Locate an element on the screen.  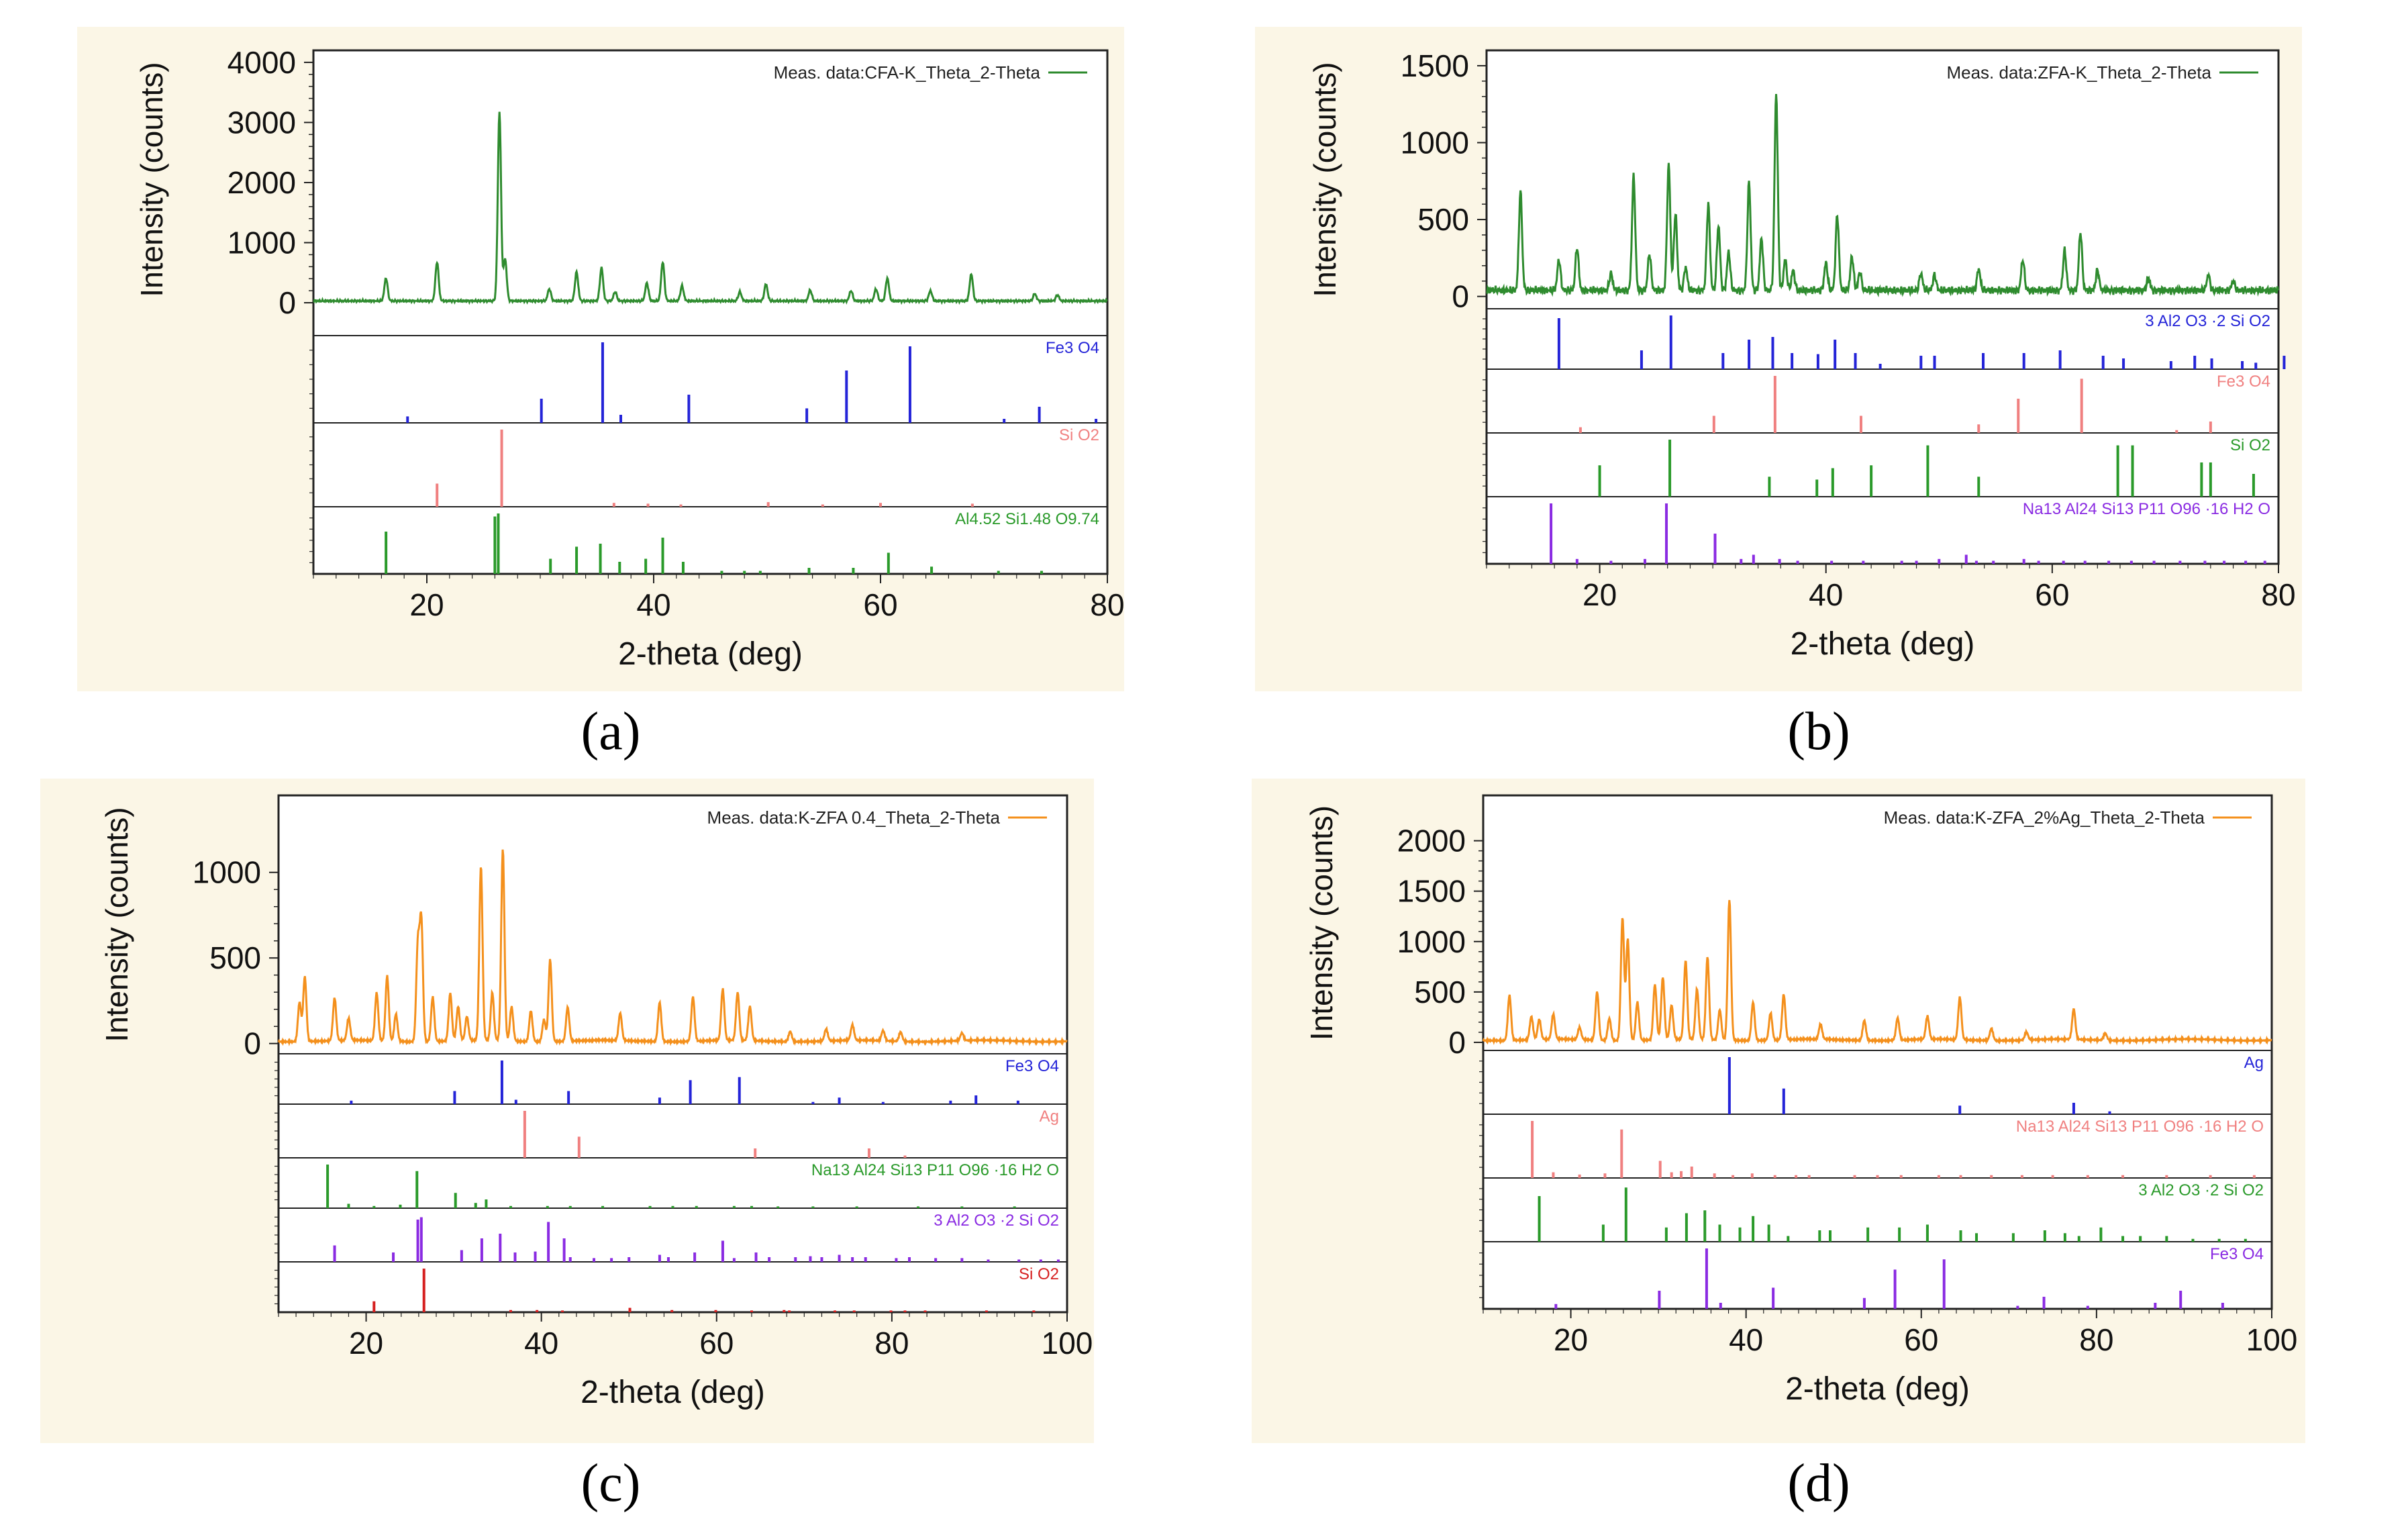
y-tick-label: 3000 is located at coordinates (262, 122).